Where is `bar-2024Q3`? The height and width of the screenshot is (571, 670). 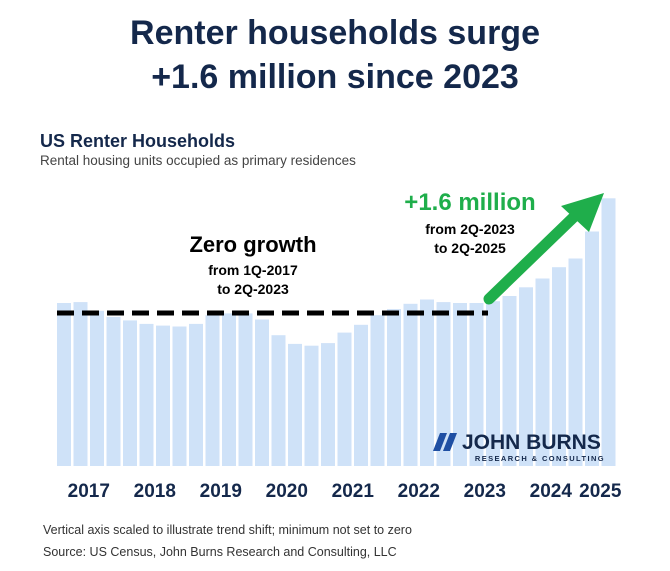
bar-2024Q3 is located at coordinates (559, 366).